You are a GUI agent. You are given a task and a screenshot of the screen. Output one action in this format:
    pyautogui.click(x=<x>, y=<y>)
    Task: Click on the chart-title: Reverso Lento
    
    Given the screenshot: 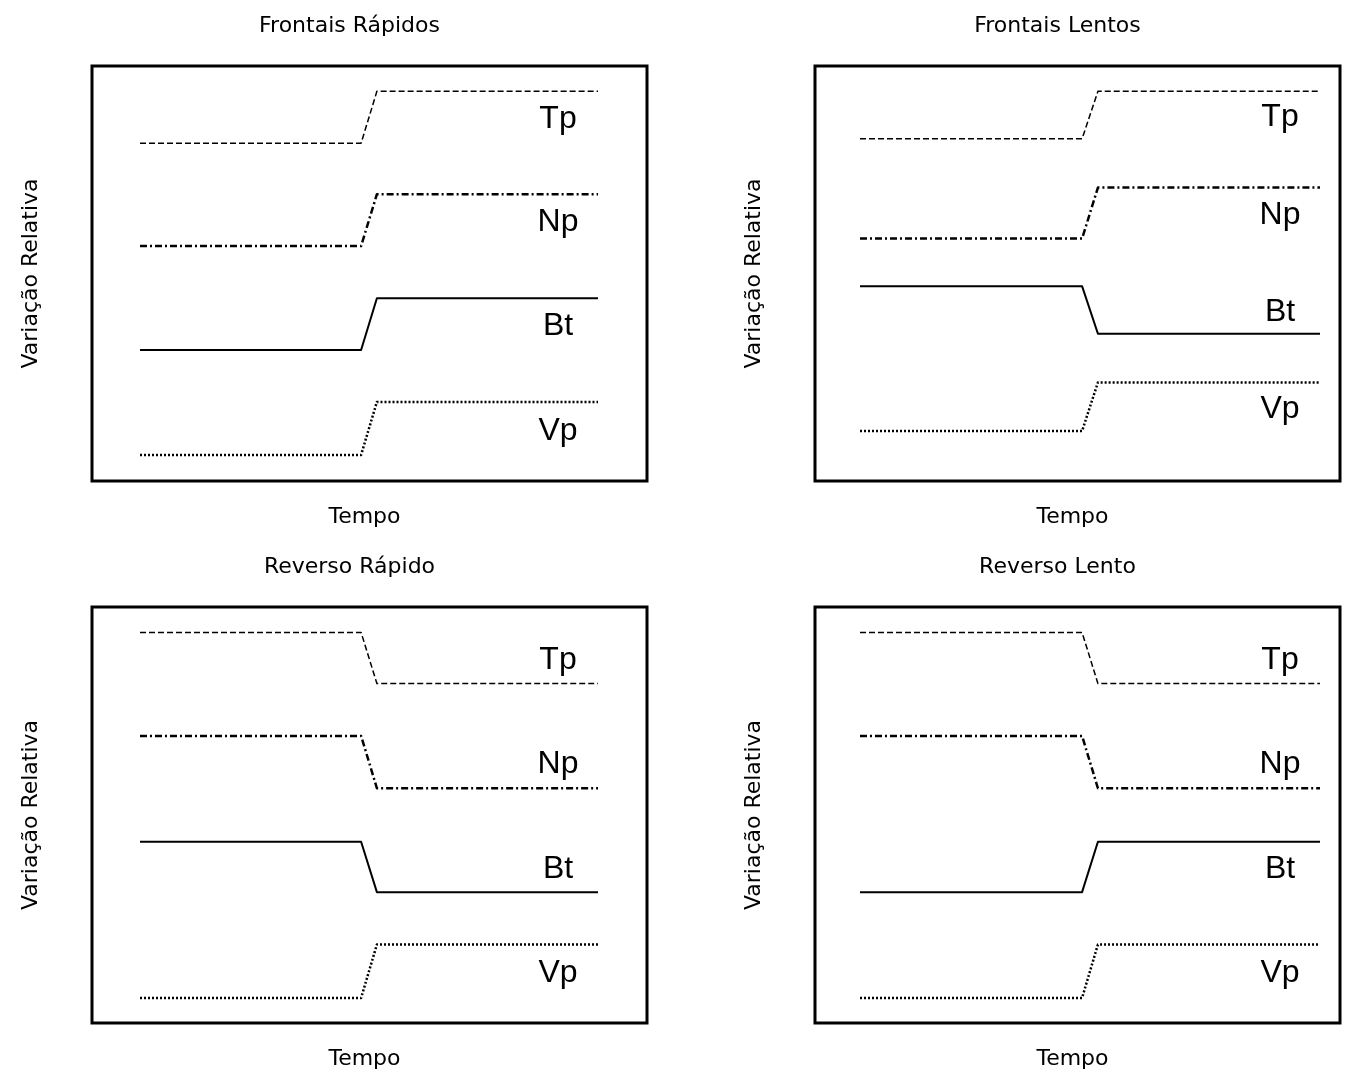 What is the action you would take?
    pyautogui.click(x=1057, y=565)
    